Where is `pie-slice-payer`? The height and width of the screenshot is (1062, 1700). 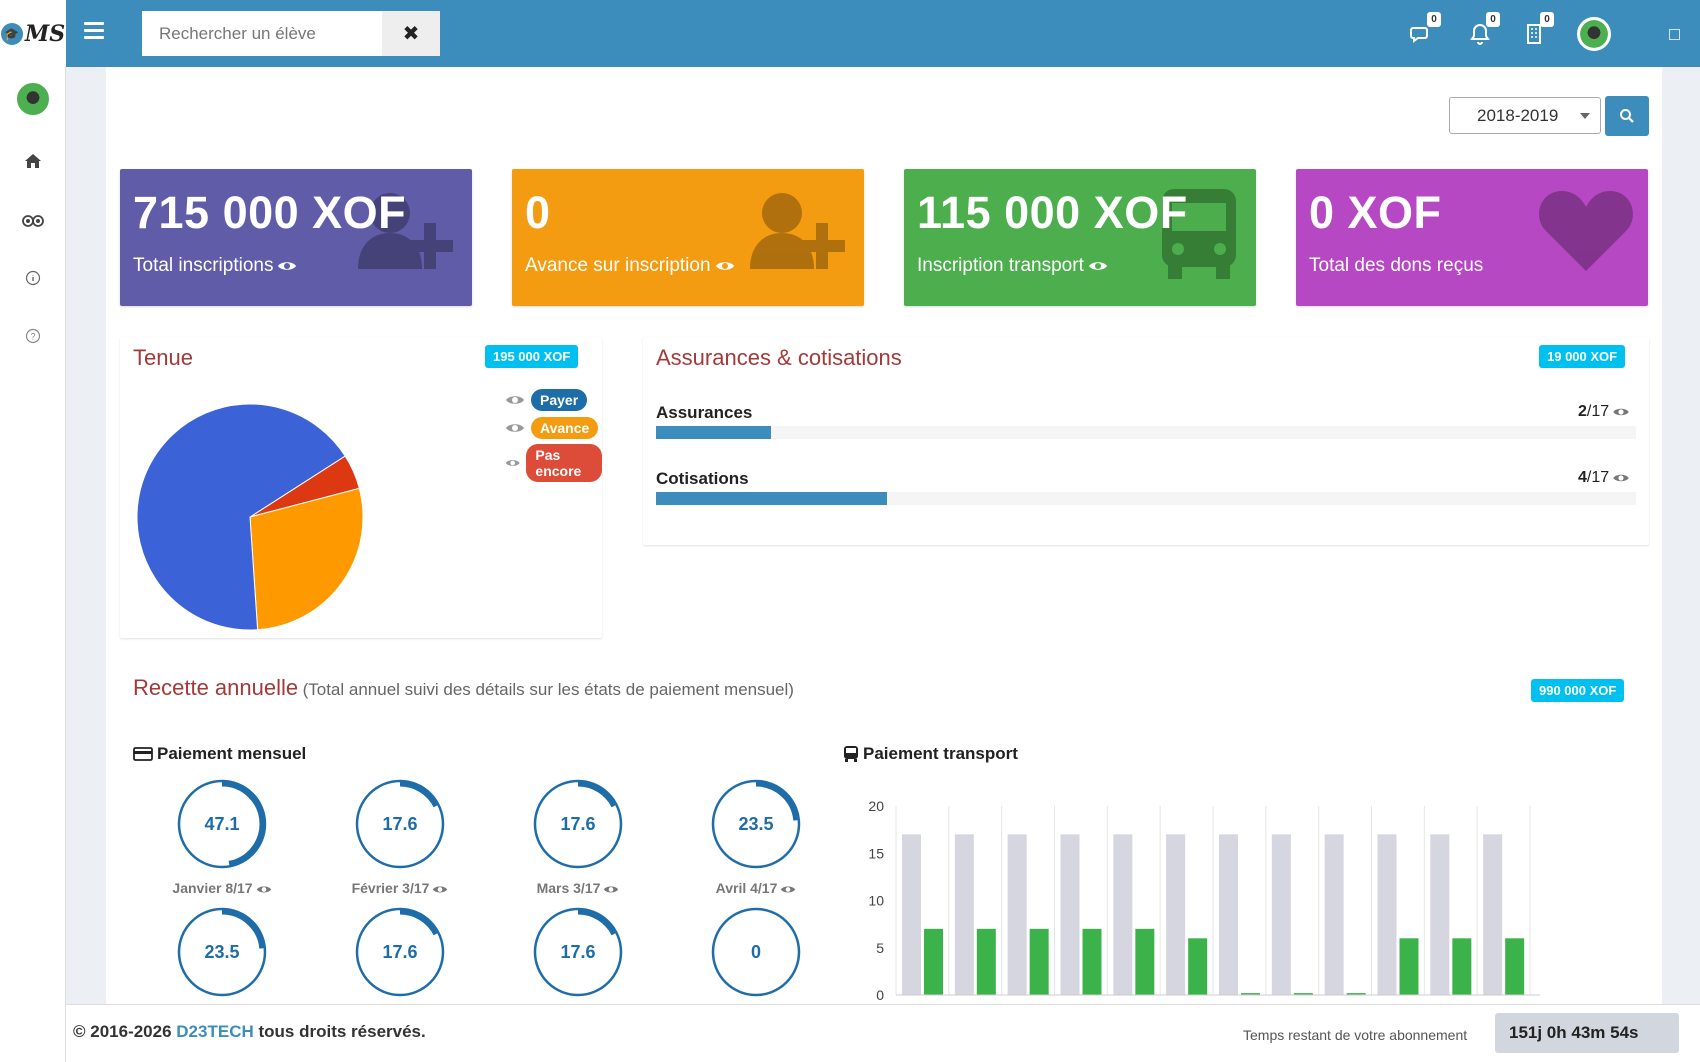 pie-slice-payer is located at coordinates (241, 517).